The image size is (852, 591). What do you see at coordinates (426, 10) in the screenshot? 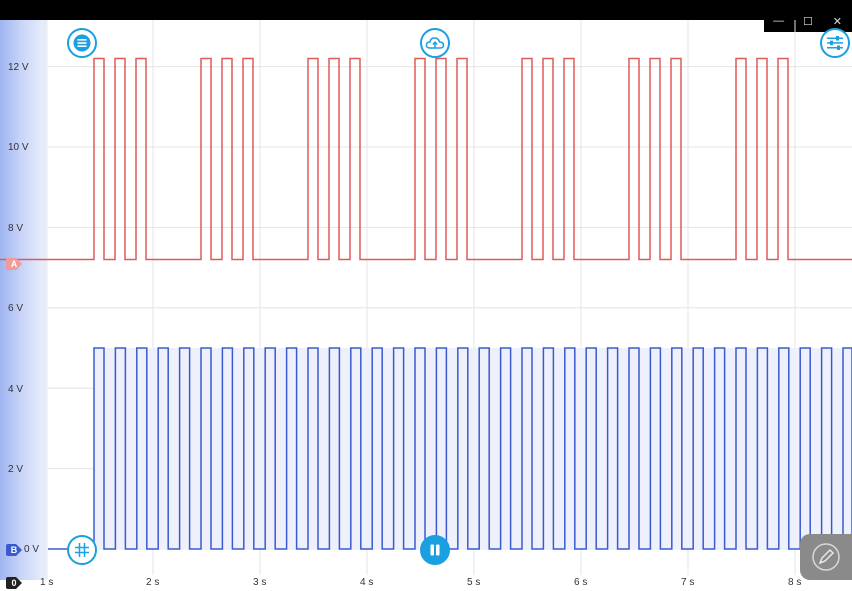
I see `title-bar` at bounding box center [426, 10].